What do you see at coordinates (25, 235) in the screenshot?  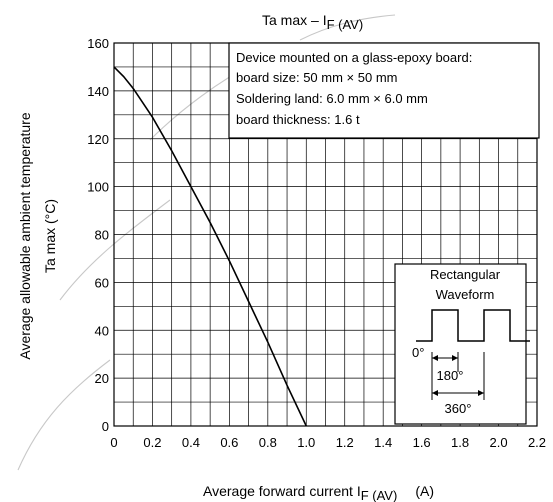 I see `y-axis-label-line-1: Average allowable ambient temperature` at bounding box center [25, 235].